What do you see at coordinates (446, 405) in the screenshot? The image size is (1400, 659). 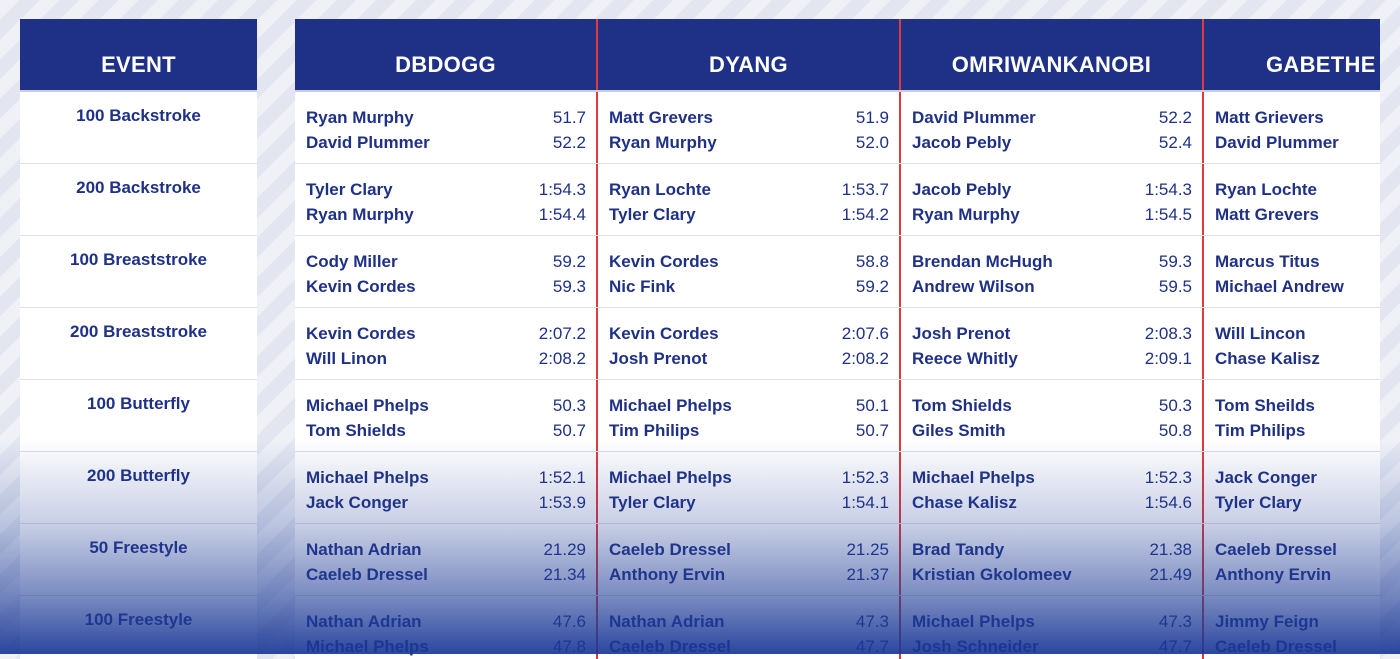 I see `pick-entry: Michael Phelps 50.3` at bounding box center [446, 405].